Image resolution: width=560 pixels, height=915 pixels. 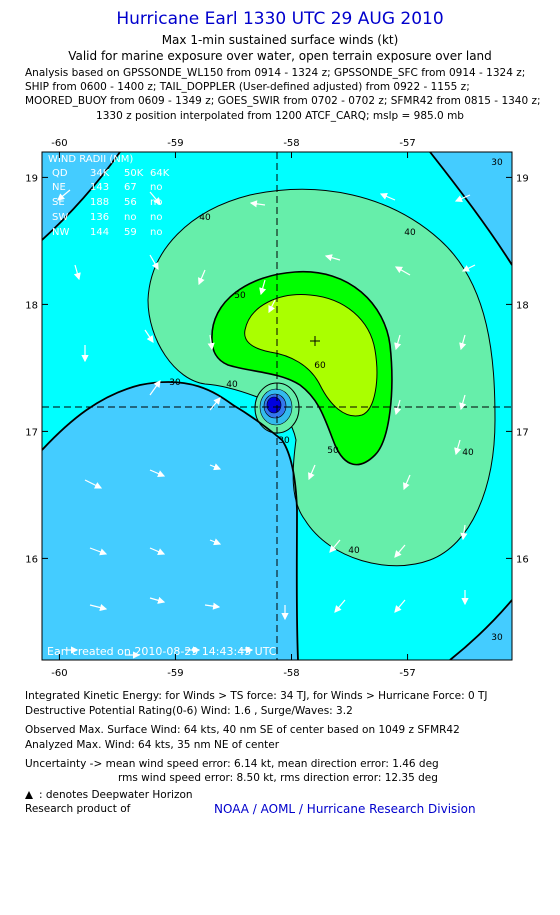 What do you see at coordinates (78, 809) in the screenshot?
I see `research-label: Research product of` at bounding box center [78, 809].